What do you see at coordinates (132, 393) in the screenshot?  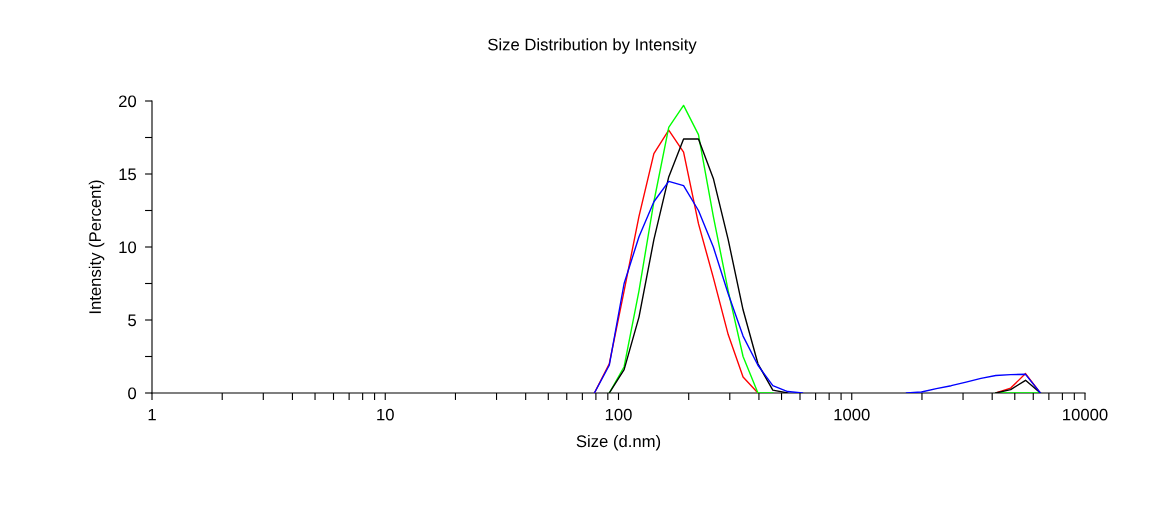 I see `y-tick-label: 0` at bounding box center [132, 393].